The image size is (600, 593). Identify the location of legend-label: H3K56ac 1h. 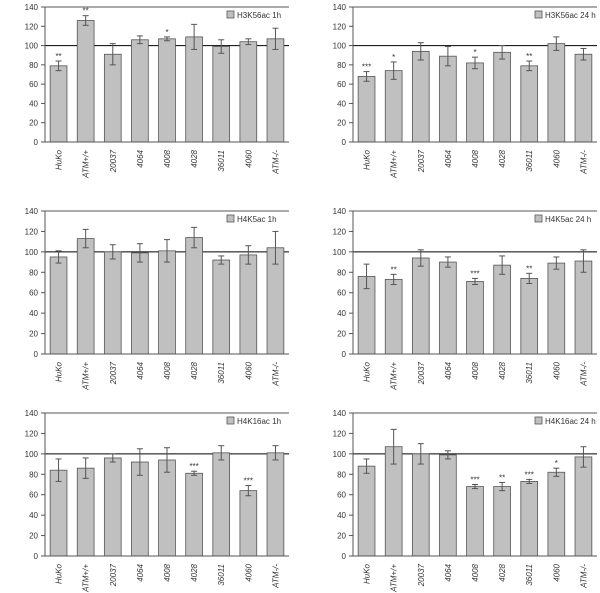
(259, 15).